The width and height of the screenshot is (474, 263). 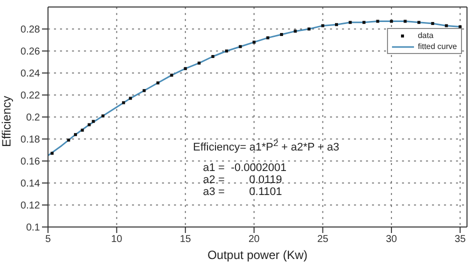 What do you see at coordinates (30, 140) in the screenshot?
I see `y-tick-label: 0.18` at bounding box center [30, 140].